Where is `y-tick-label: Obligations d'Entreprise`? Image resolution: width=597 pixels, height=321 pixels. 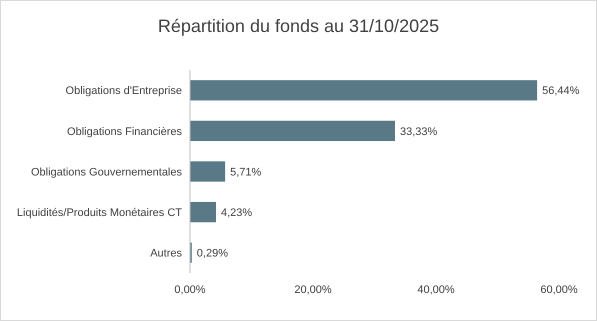
y-tick-label: Obligations d'Entreprise is located at coordinates (124, 91).